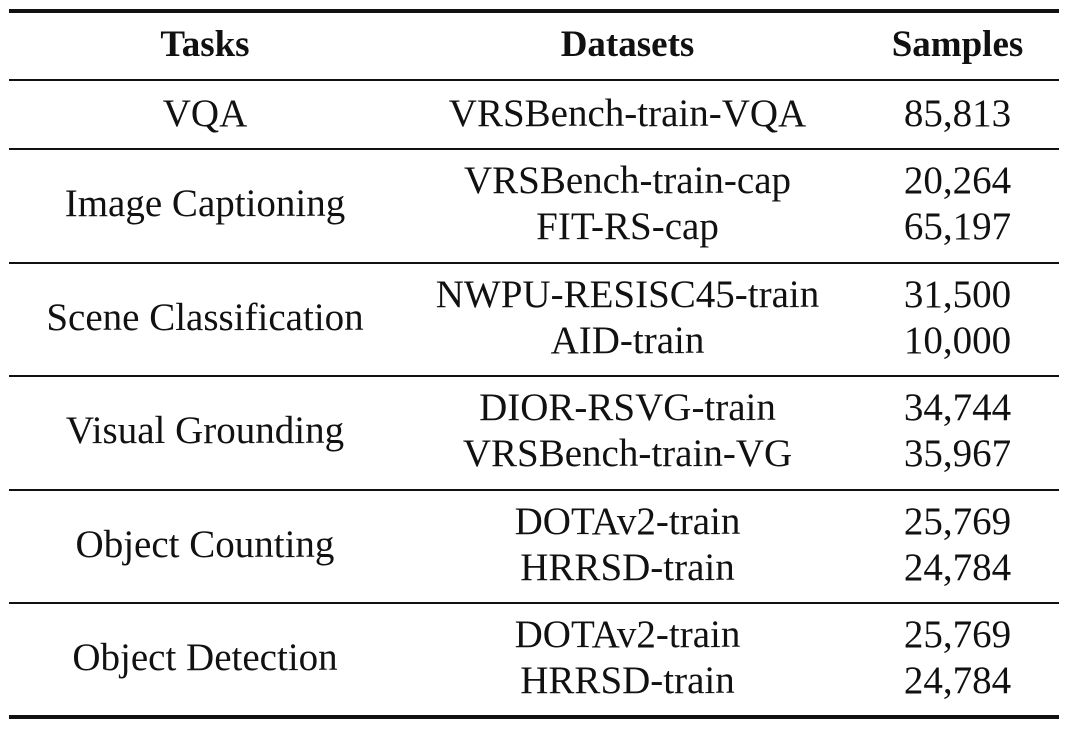 This screenshot has height=731, width=1076. What do you see at coordinates (627, 340) in the screenshot?
I see `dataset-cell: AID-train` at bounding box center [627, 340].